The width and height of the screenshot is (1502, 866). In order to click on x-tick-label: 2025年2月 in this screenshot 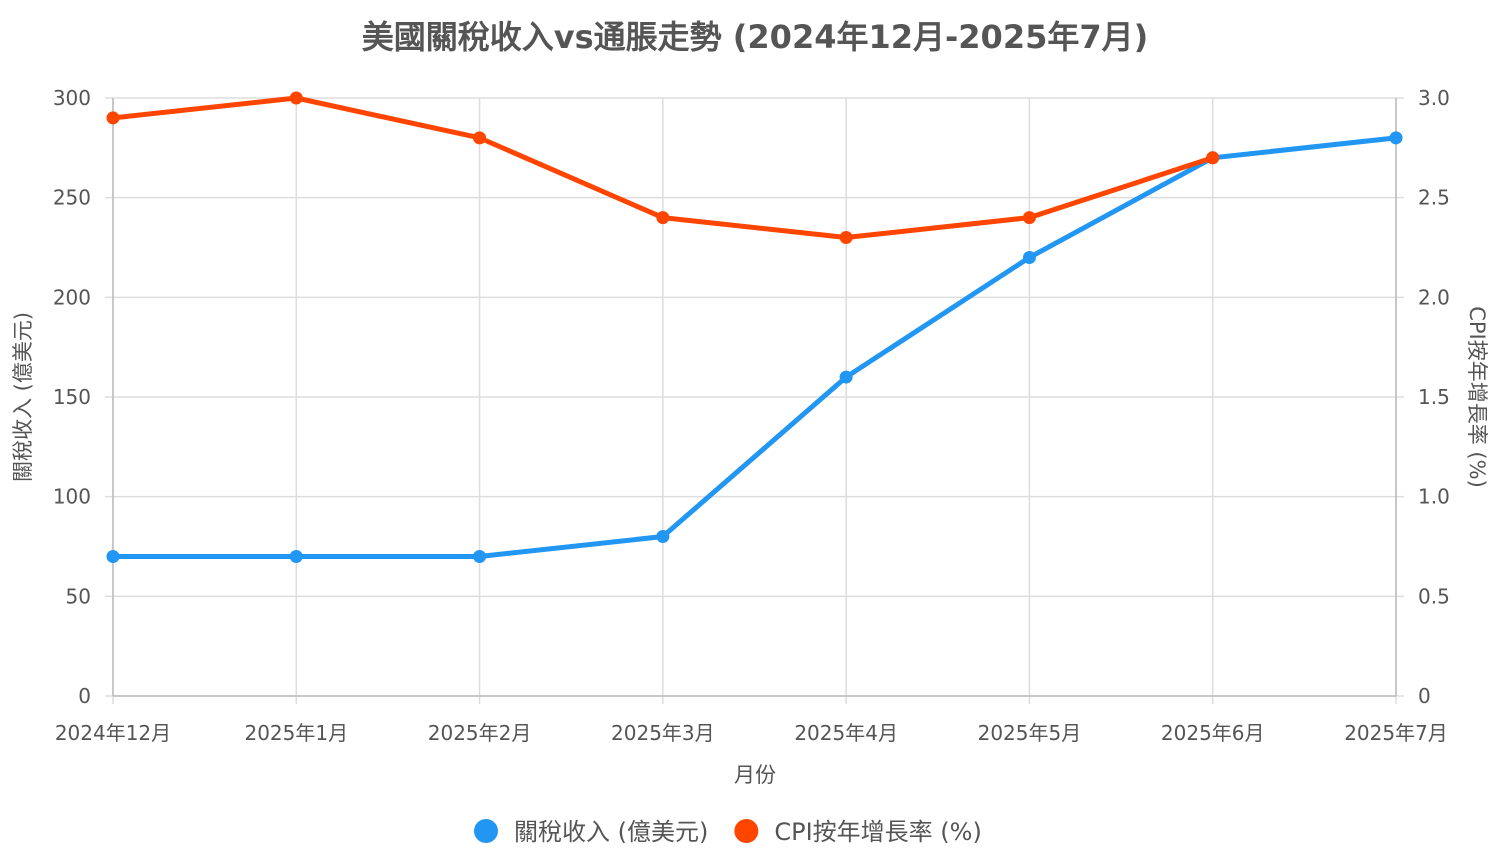, I will do `click(480, 733)`.